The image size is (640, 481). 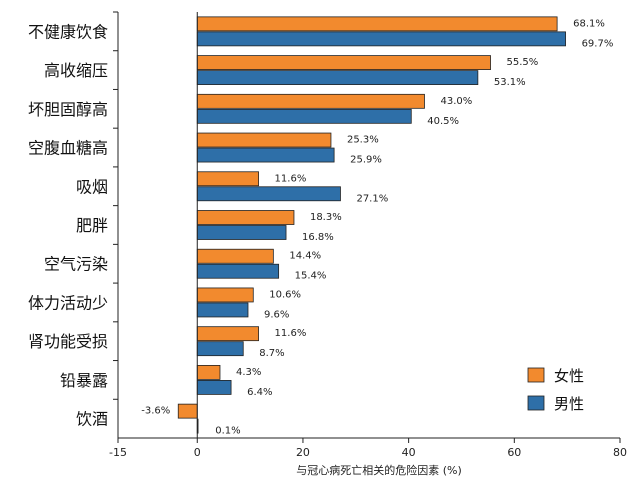 What do you see at coordinates (285, 294) in the screenshot?
I see `data-label: 10.6%` at bounding box center [285, 294].